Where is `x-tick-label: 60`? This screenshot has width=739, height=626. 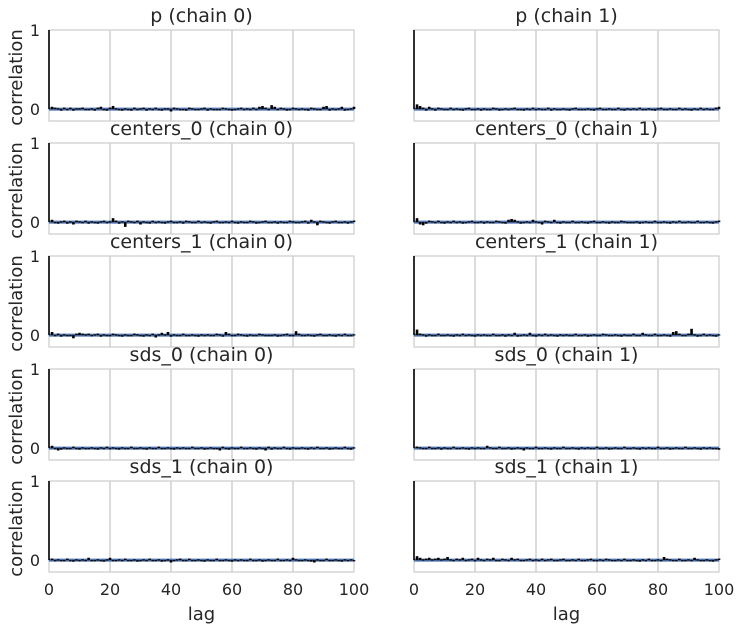 x-tick-label: 60 is located at coordinates (232, 589).